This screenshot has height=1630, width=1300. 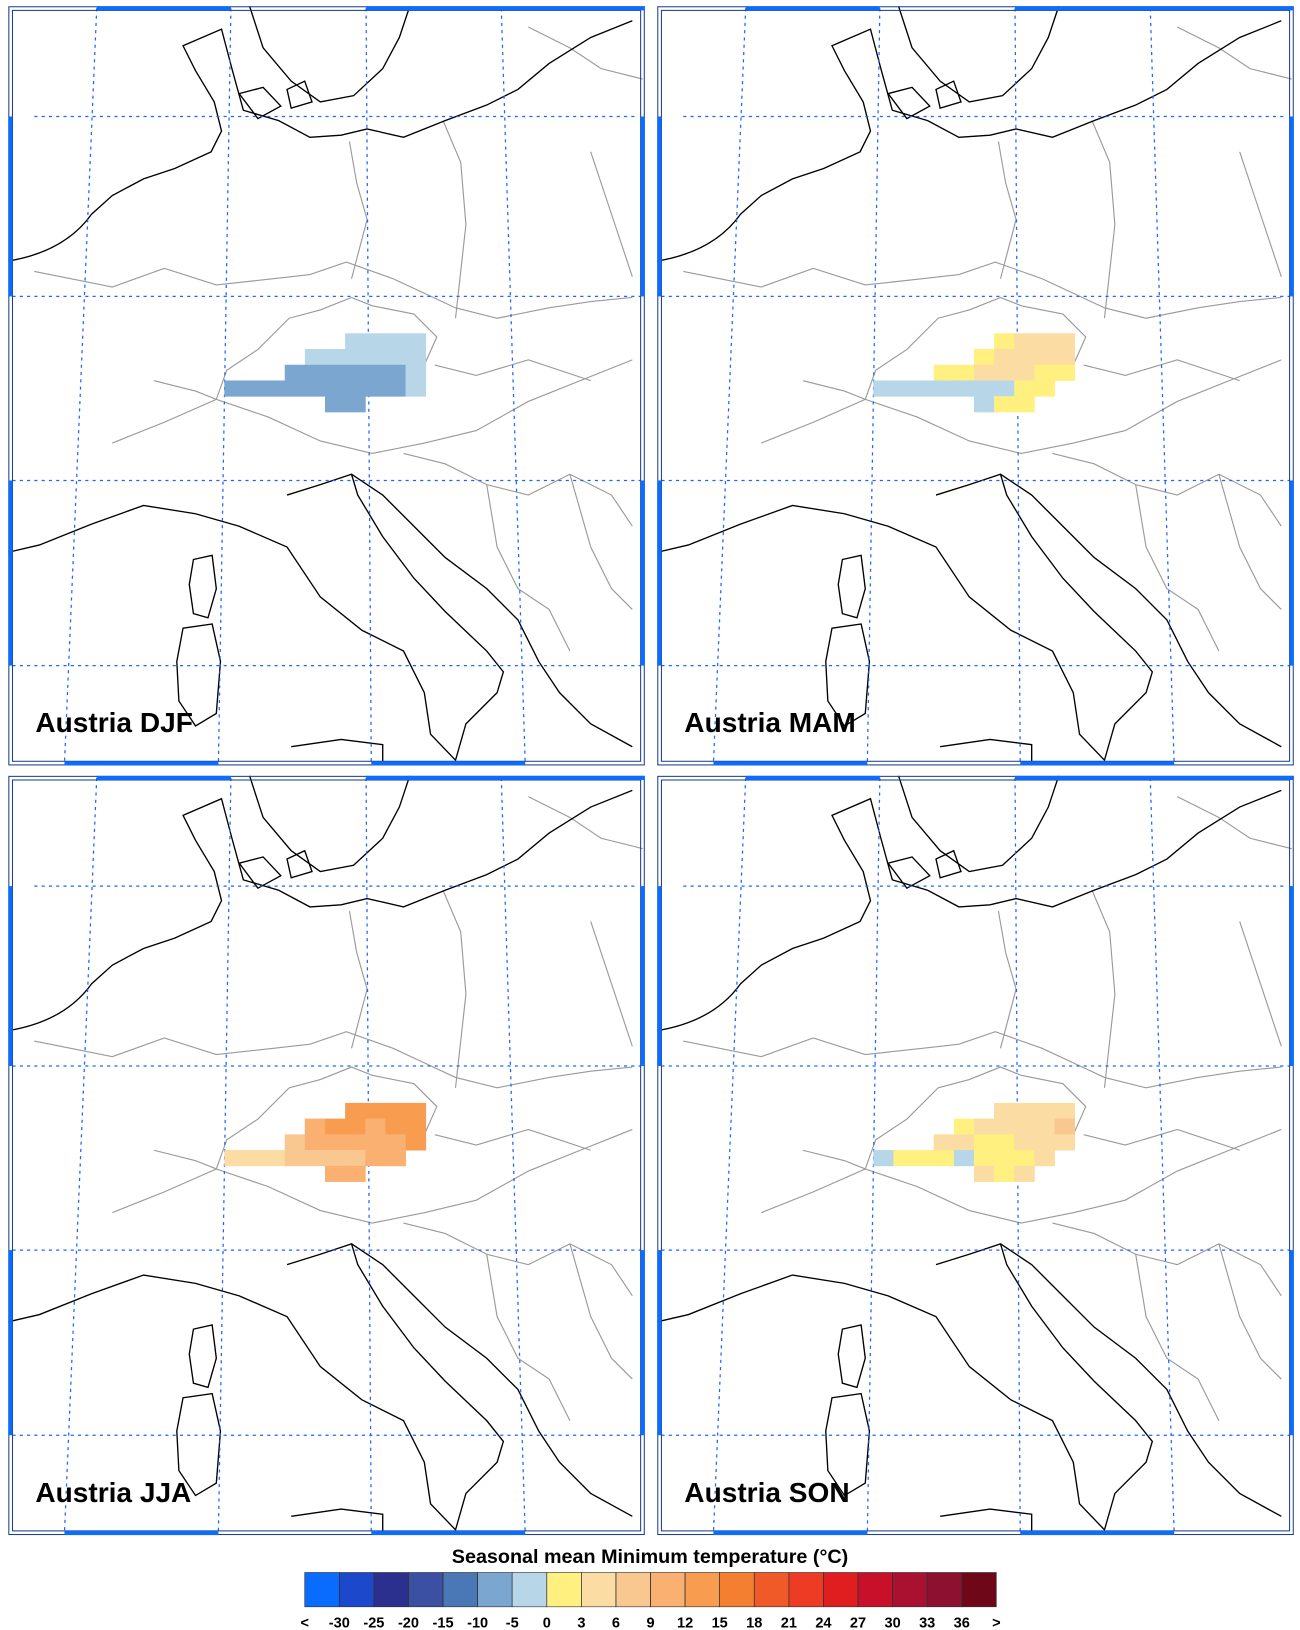 I want to click on colorbar-label: 24, so click(x=823, y=1622).